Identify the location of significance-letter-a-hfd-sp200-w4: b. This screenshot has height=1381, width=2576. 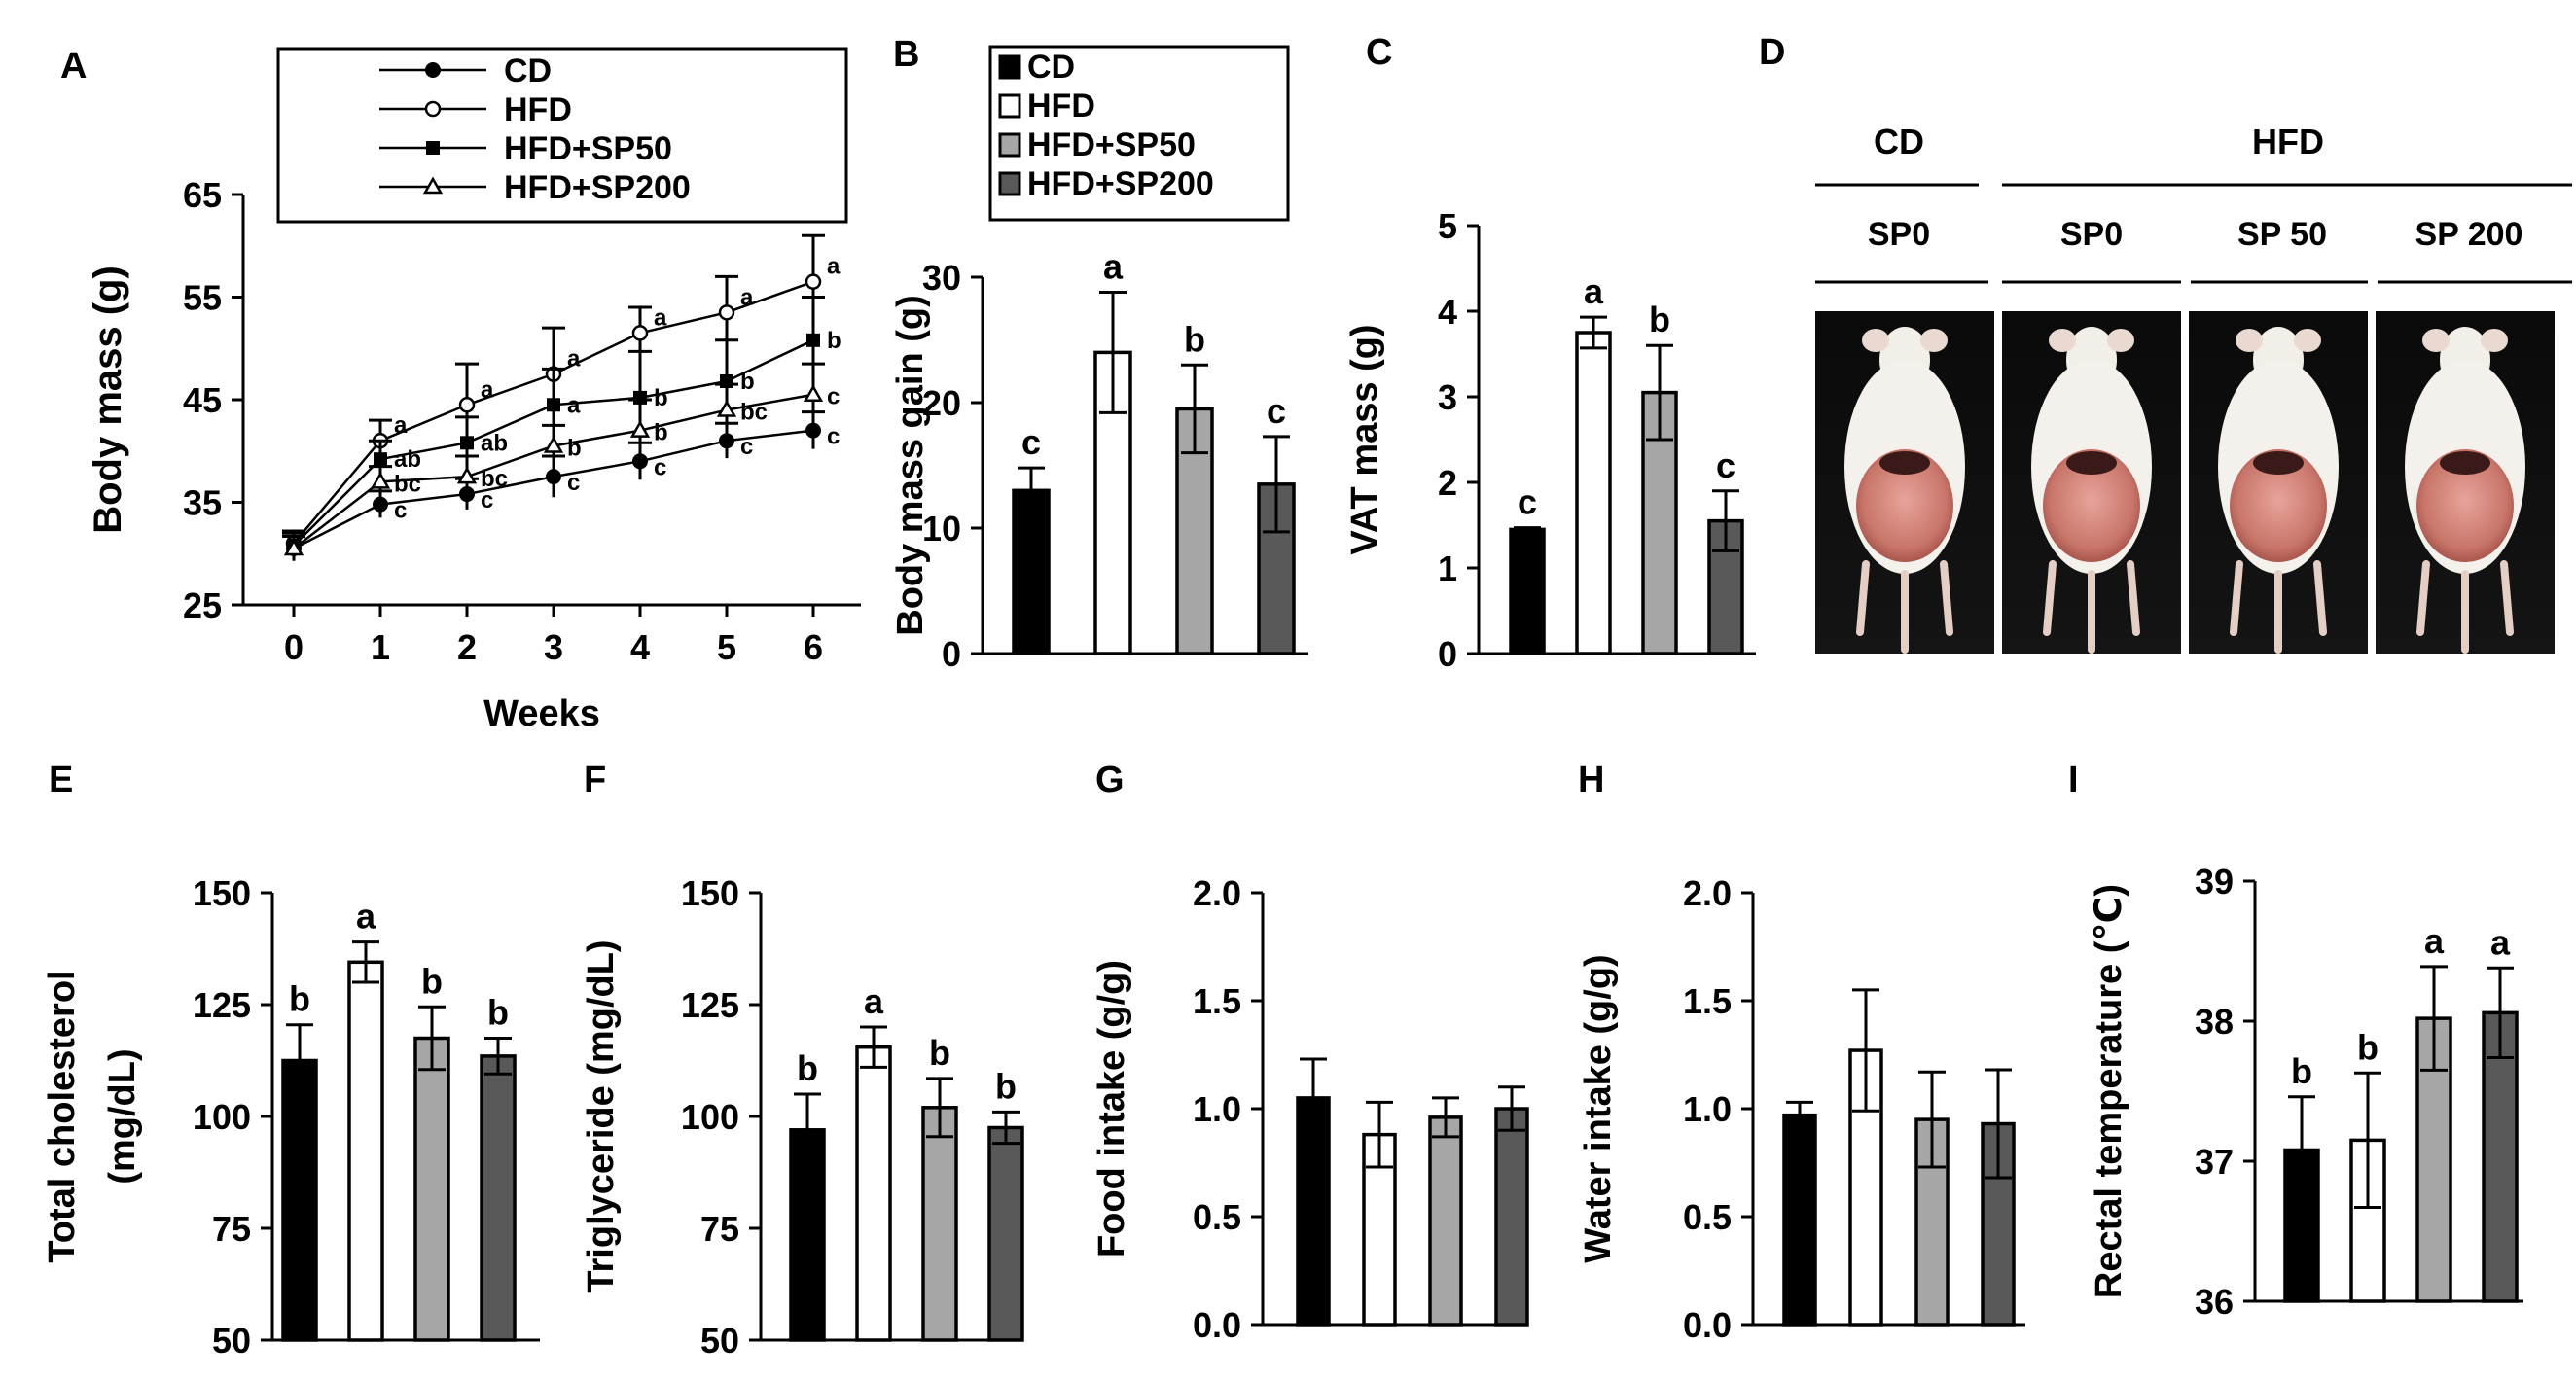
(661, 433).